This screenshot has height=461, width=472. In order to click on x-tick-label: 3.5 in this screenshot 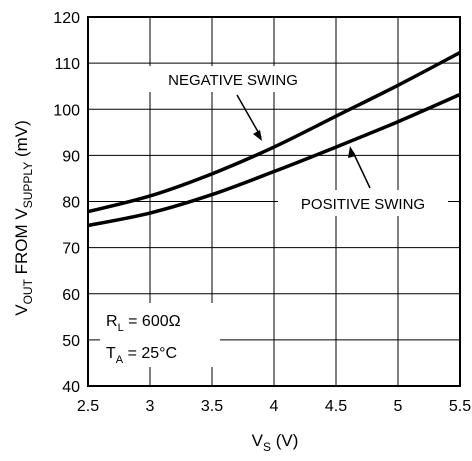, I will do `click(212, 406)`.